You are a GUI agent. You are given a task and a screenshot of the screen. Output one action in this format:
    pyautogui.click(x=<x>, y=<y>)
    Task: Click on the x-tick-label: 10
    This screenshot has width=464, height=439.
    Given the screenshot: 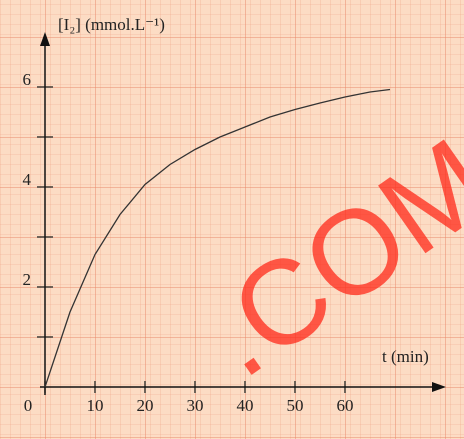 What is the action you would take?
    pyautogui.click(x=95, y=405)
    